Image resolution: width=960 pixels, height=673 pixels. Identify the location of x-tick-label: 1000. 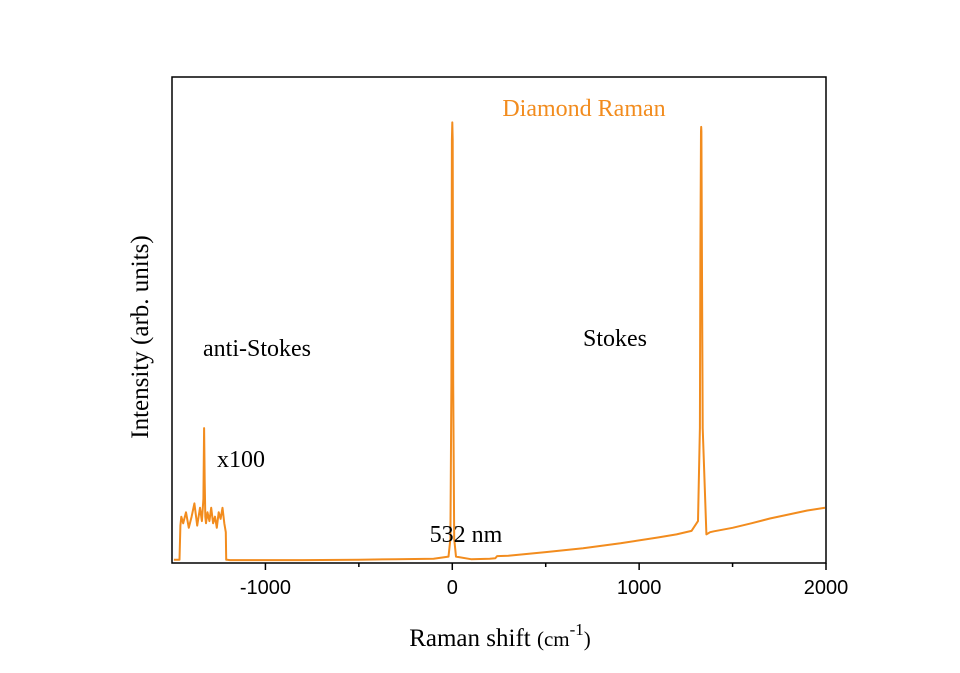
(639, 588).